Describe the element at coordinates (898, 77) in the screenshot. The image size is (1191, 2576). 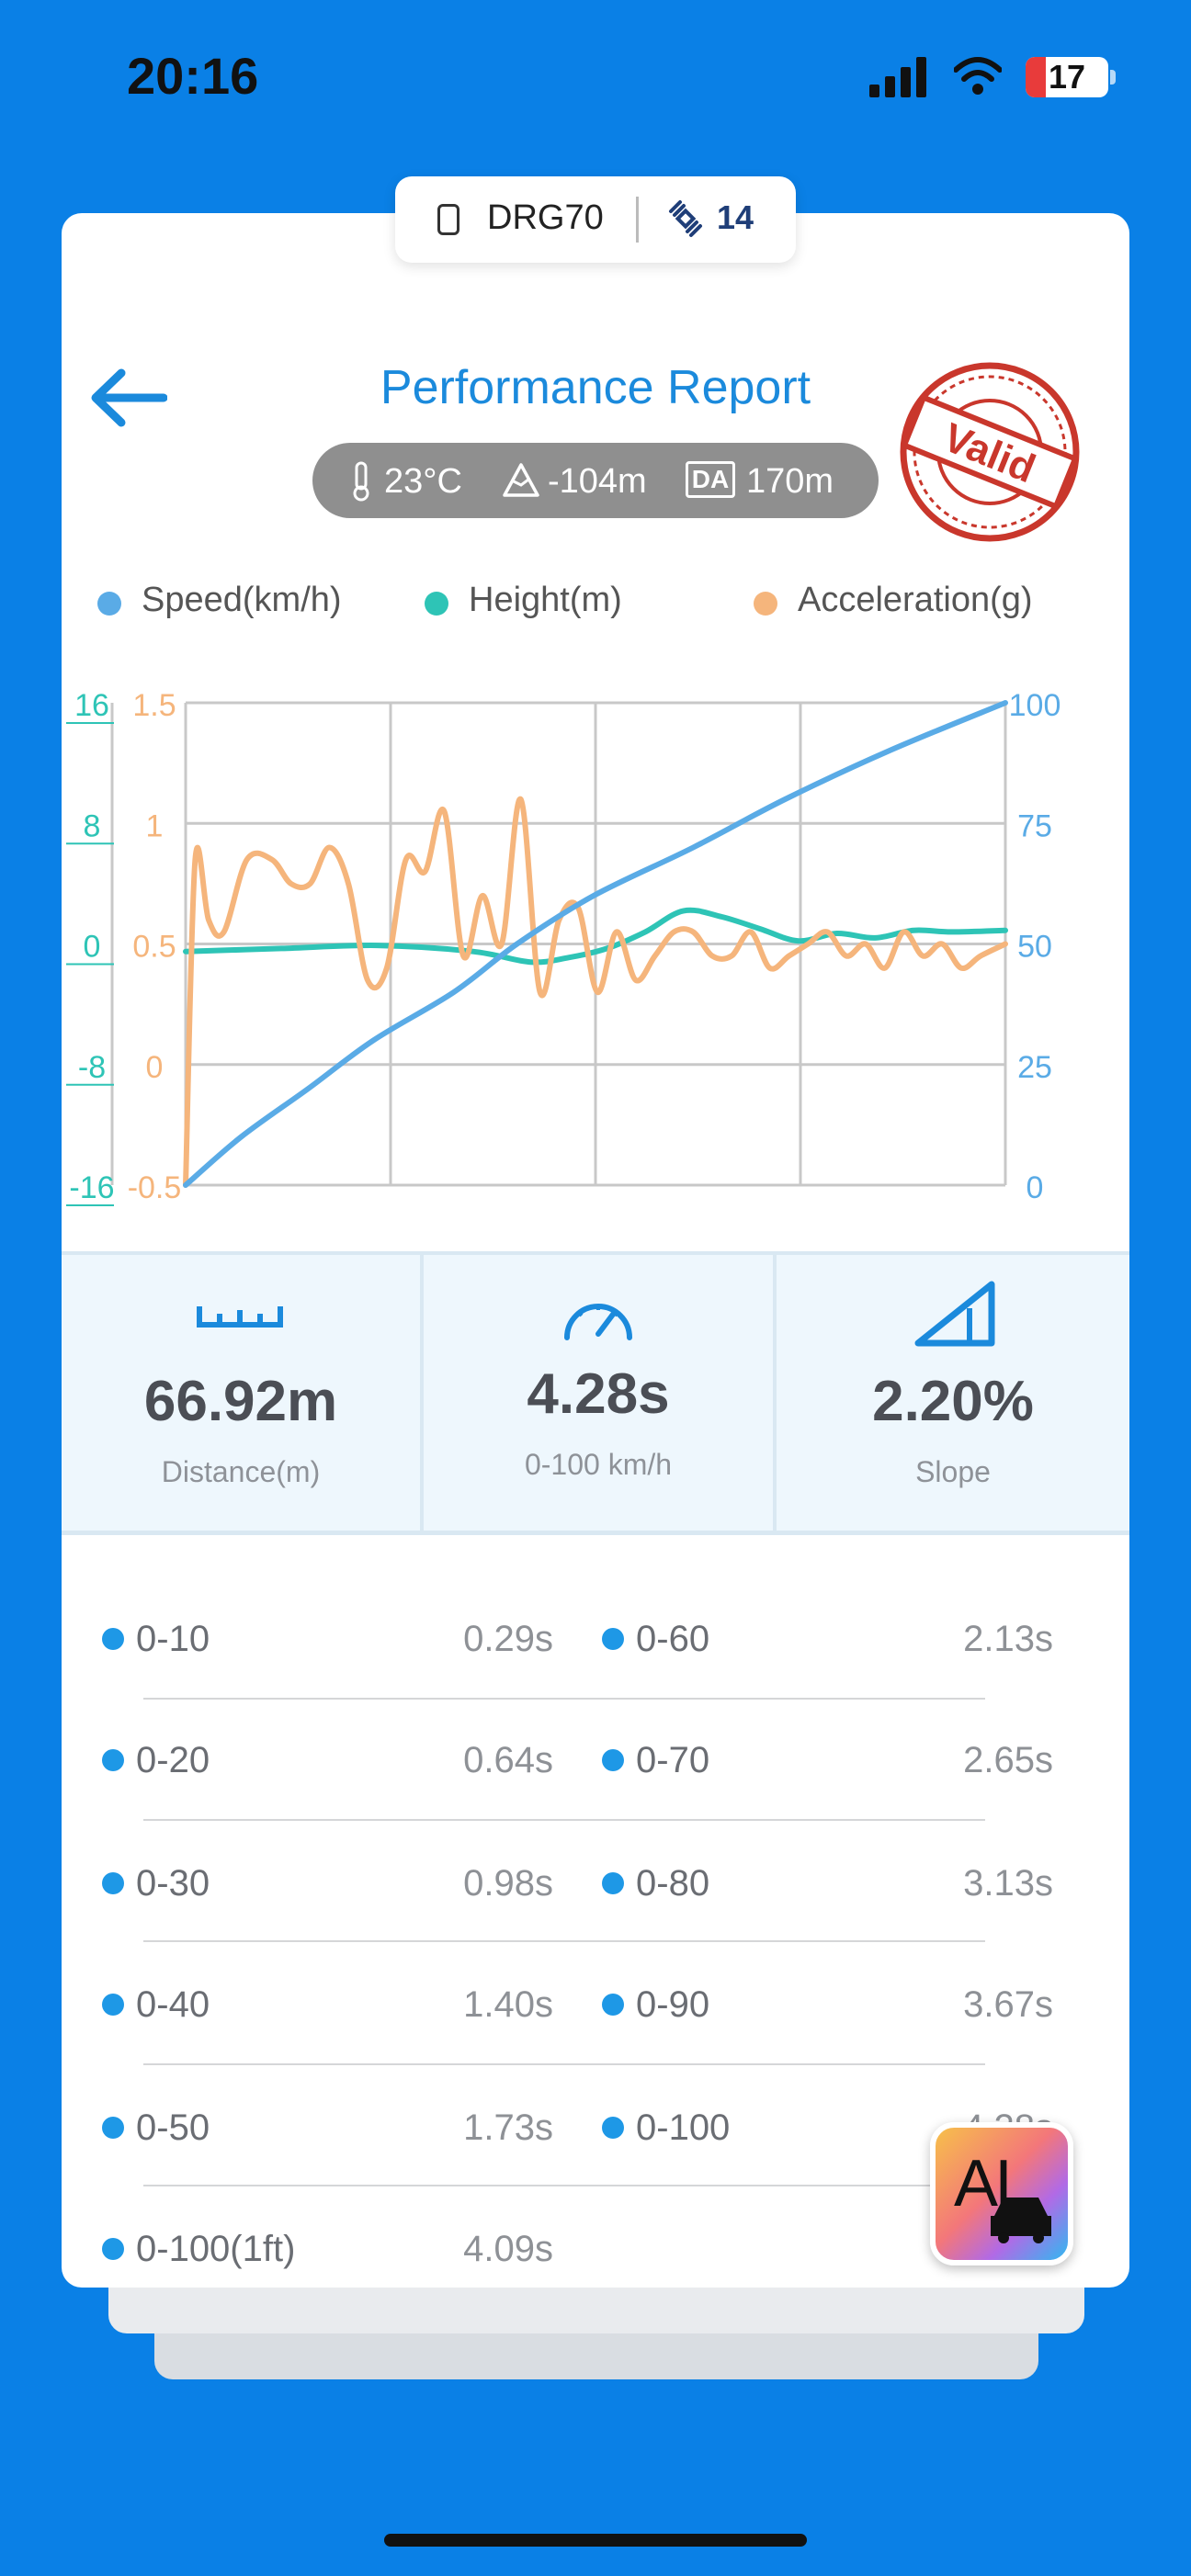
I see `cellular-signal-icon` at that location.